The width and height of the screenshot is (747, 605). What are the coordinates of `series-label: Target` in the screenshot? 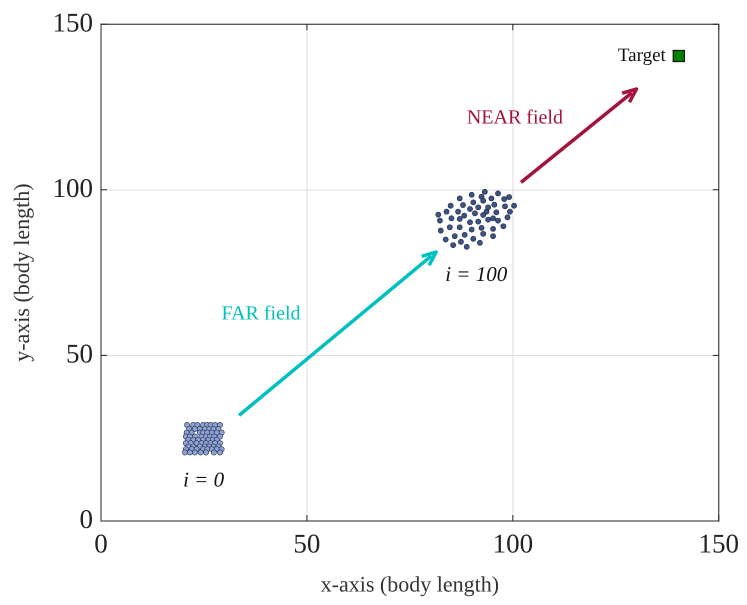 It's located at (642, 55).